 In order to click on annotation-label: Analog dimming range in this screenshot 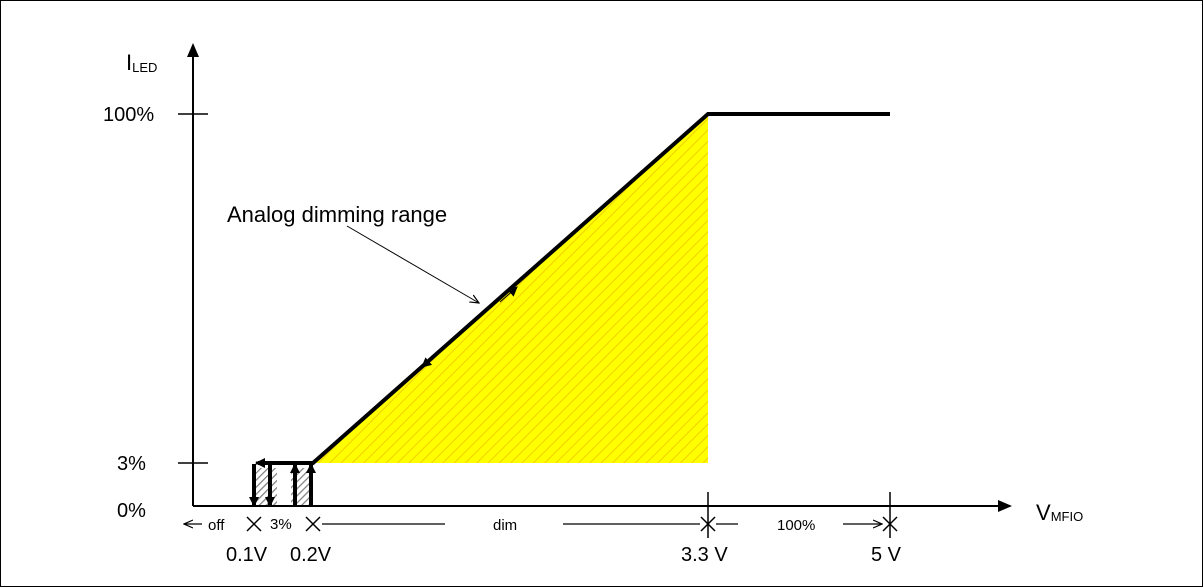, I will do `click(337, 214)`.